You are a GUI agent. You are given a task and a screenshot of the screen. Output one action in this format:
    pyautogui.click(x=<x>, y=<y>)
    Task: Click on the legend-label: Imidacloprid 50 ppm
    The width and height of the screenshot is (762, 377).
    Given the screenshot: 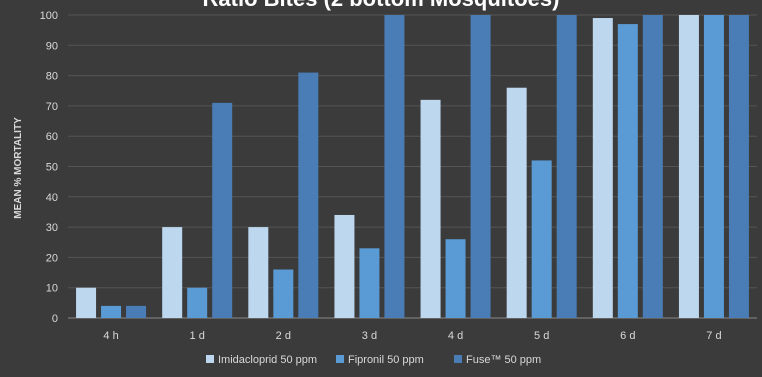 What is the action you would take?
    pyautogui.click(x=267, y=360)
    